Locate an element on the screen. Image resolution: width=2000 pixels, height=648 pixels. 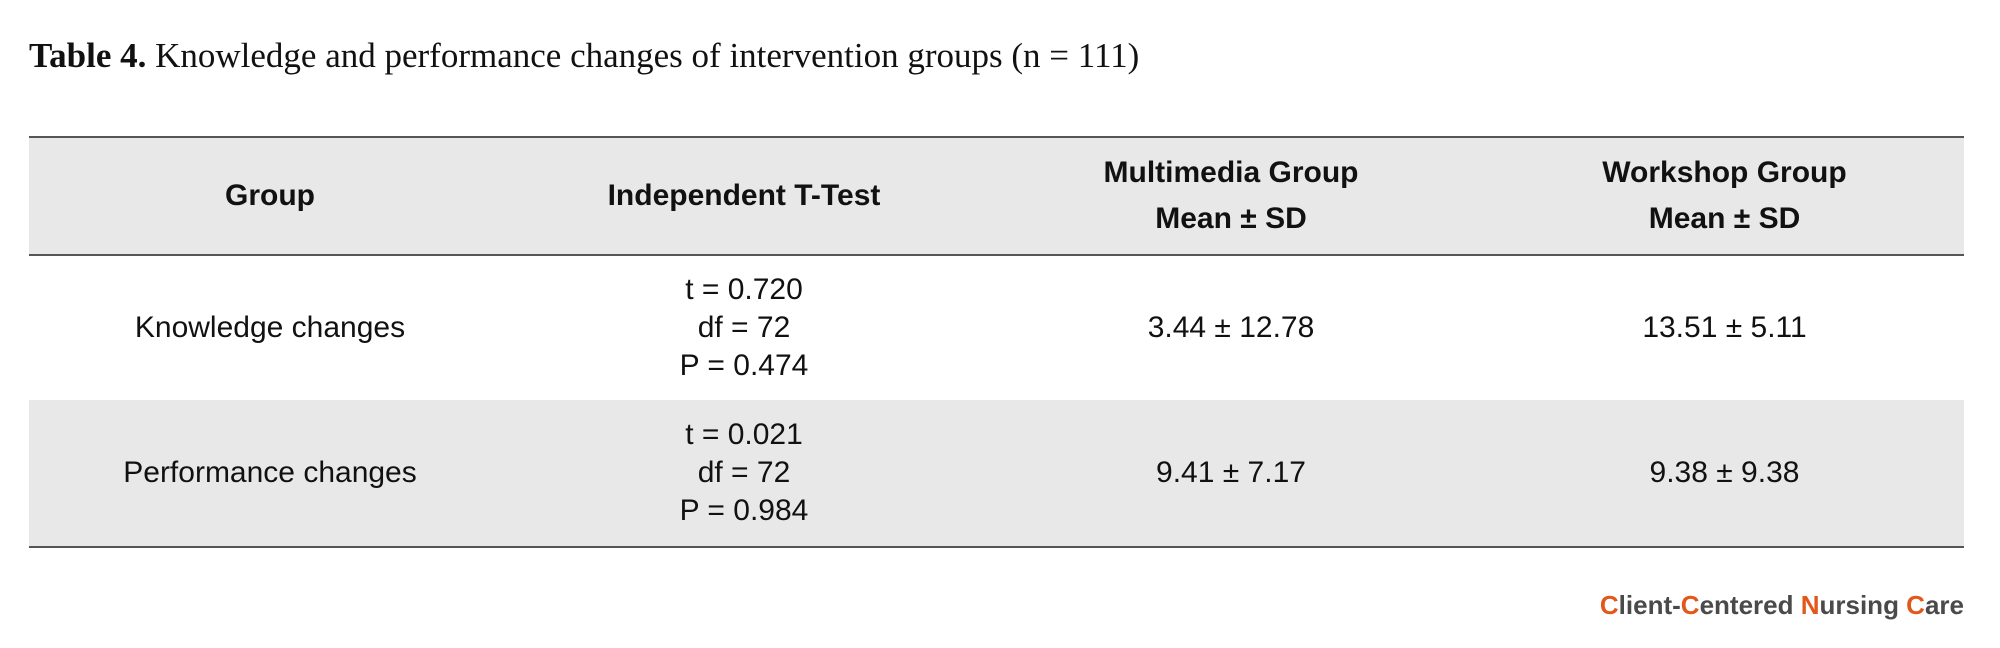
brand-part: ursing is located at coordinates (1863, 605).